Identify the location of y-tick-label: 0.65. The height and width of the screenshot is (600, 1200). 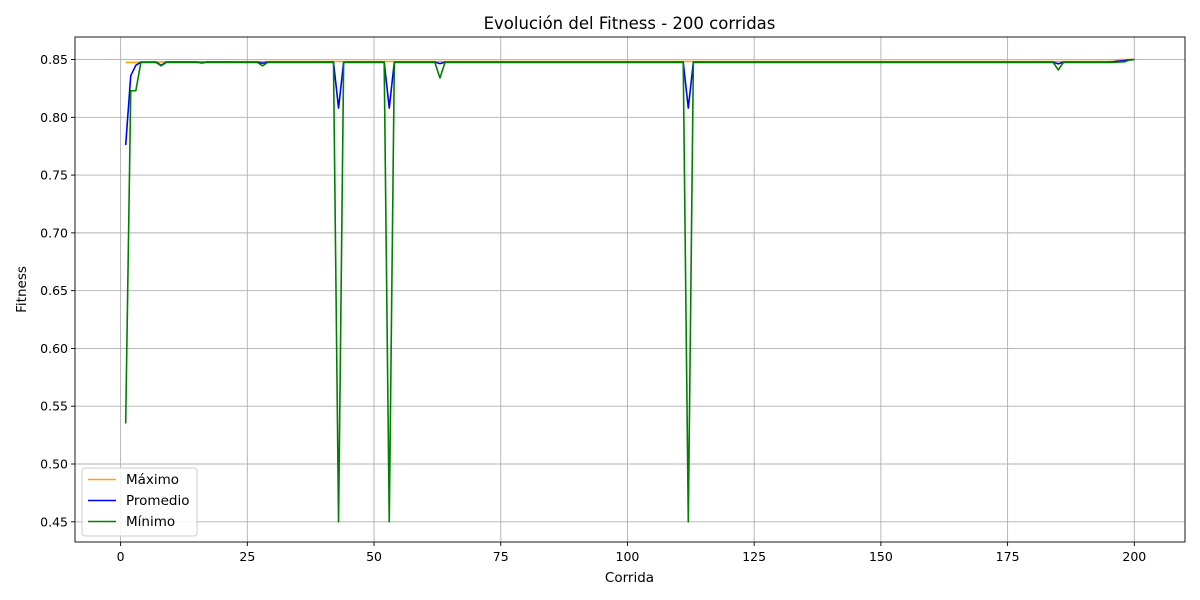
(54, 290).